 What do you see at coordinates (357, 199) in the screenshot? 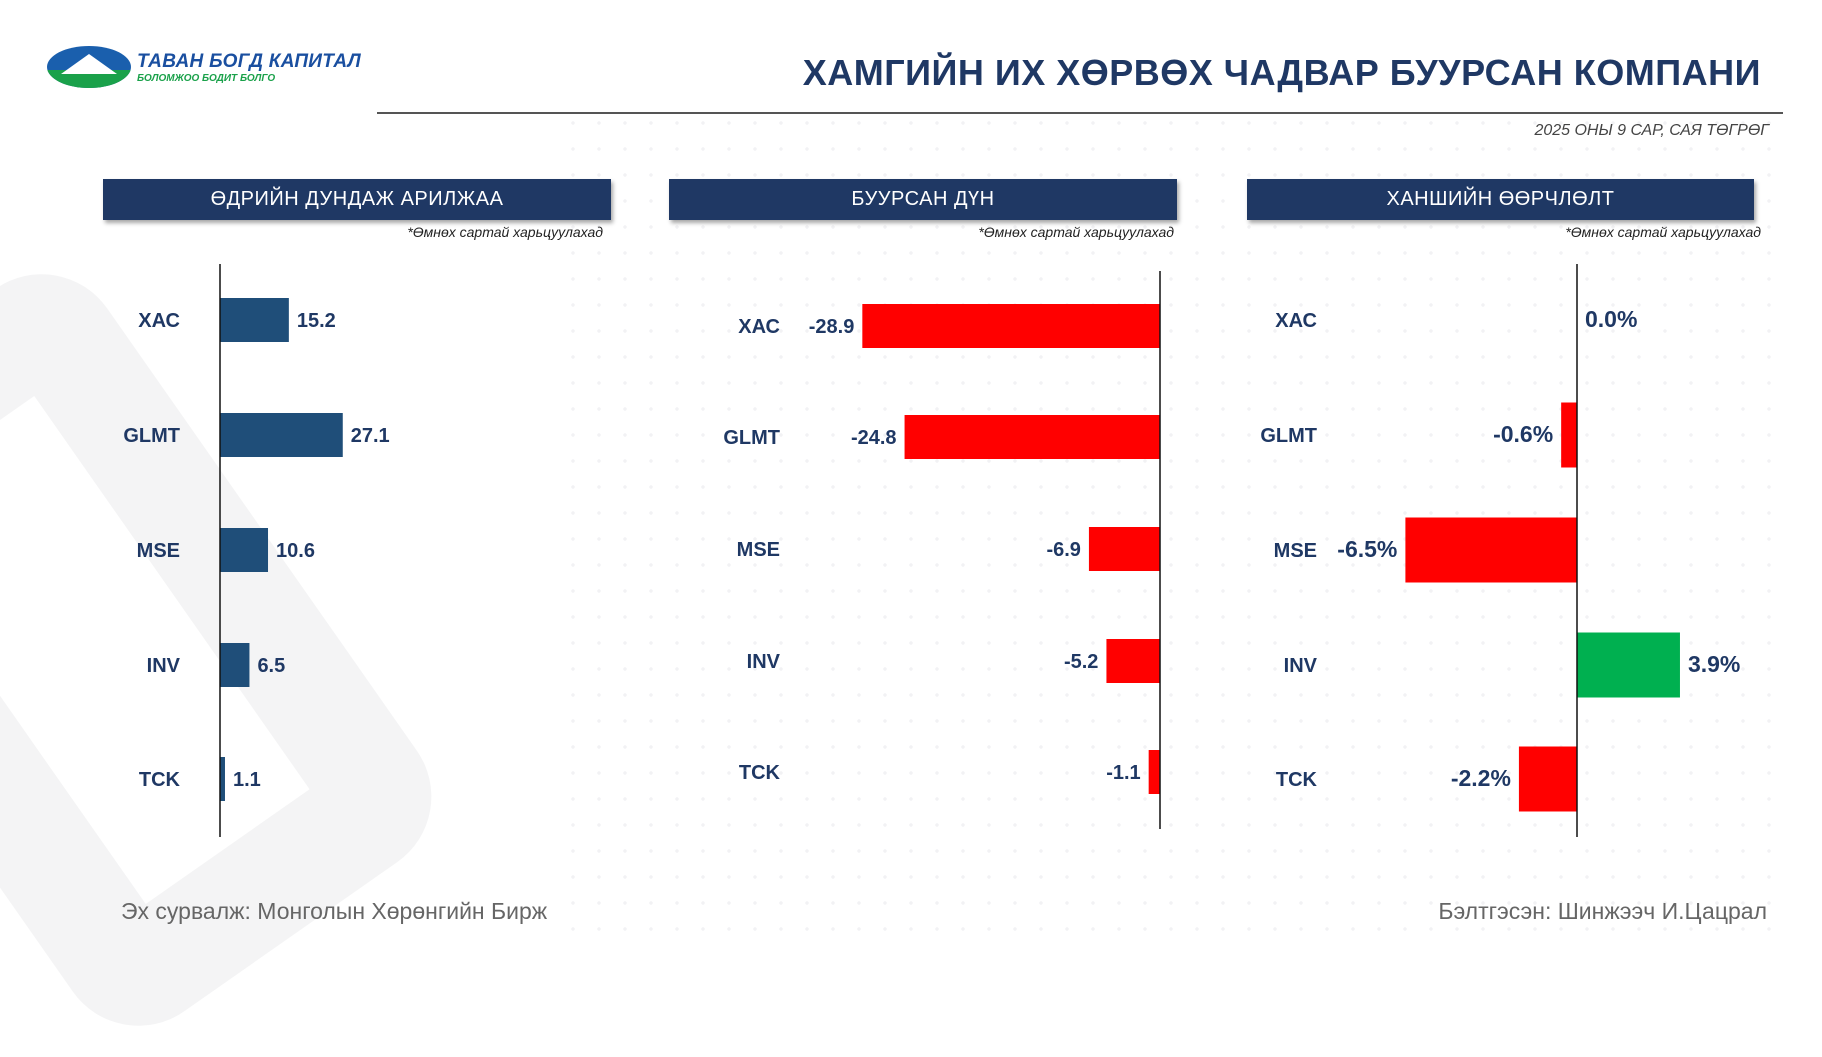
I see `panel-header-avg-trade: ӨДРИЙН ДУНДАЖ АРИЛЖАА` at bounding box center [357, 199].